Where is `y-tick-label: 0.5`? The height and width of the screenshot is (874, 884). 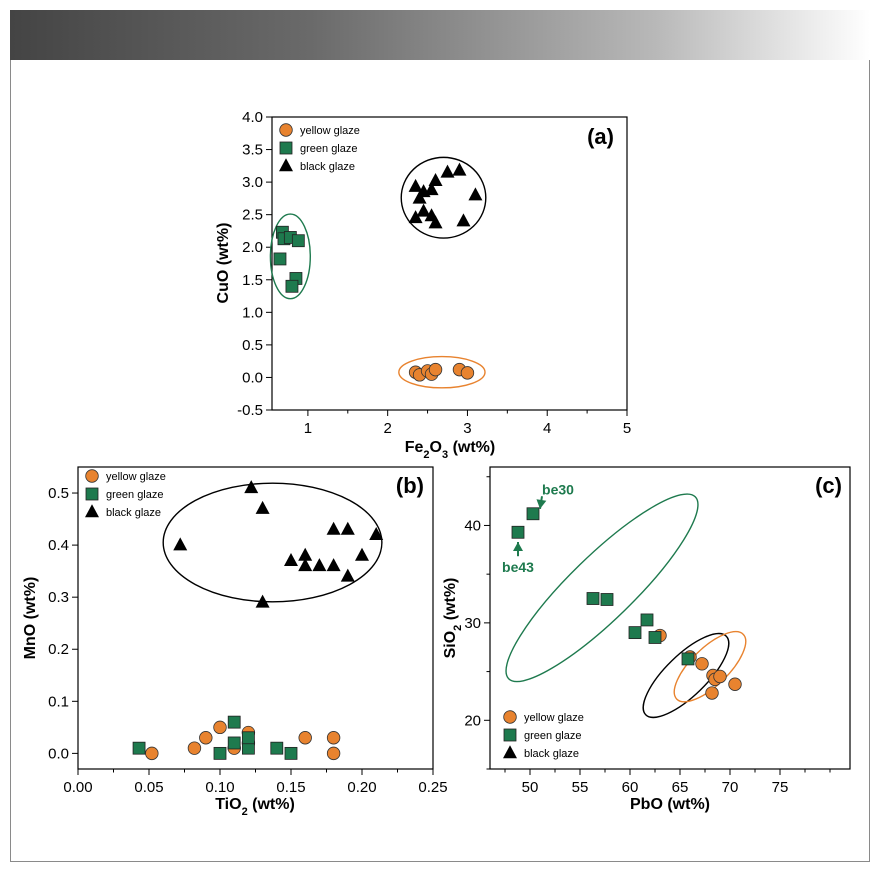
y-tick-label: 0.5 is located at coordinates (58, 493).